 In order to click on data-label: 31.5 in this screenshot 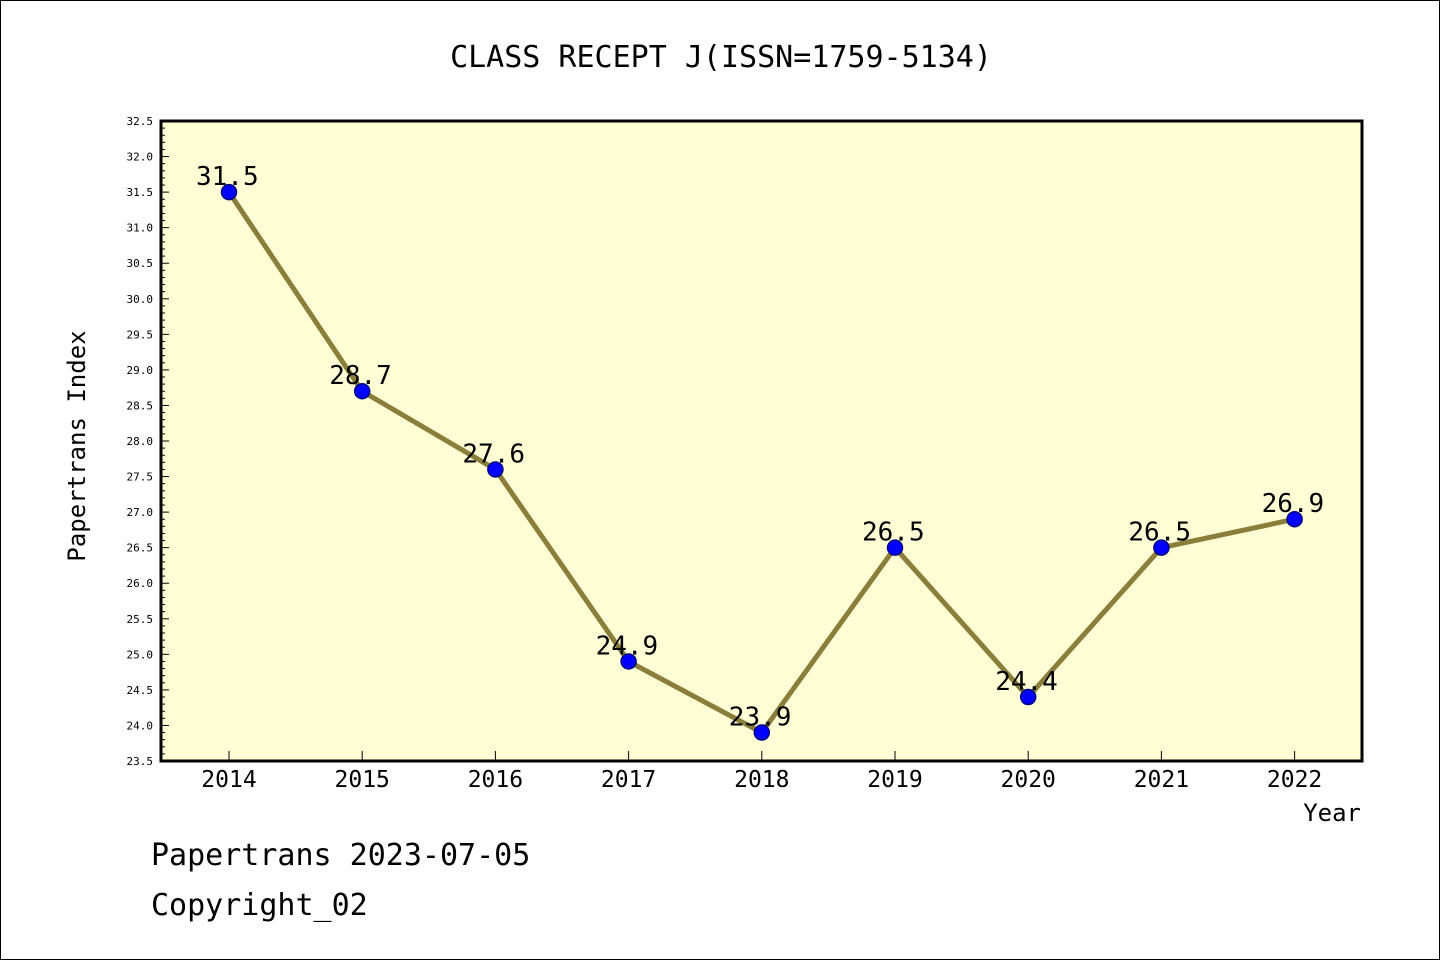, I will do `click(227, 177)`.